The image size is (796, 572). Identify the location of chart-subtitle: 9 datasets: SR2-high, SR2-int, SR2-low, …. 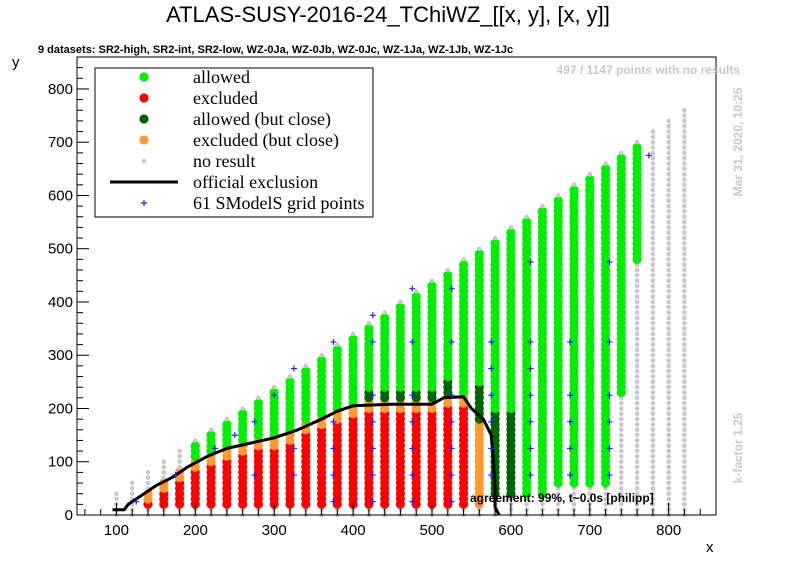
(275, 50).